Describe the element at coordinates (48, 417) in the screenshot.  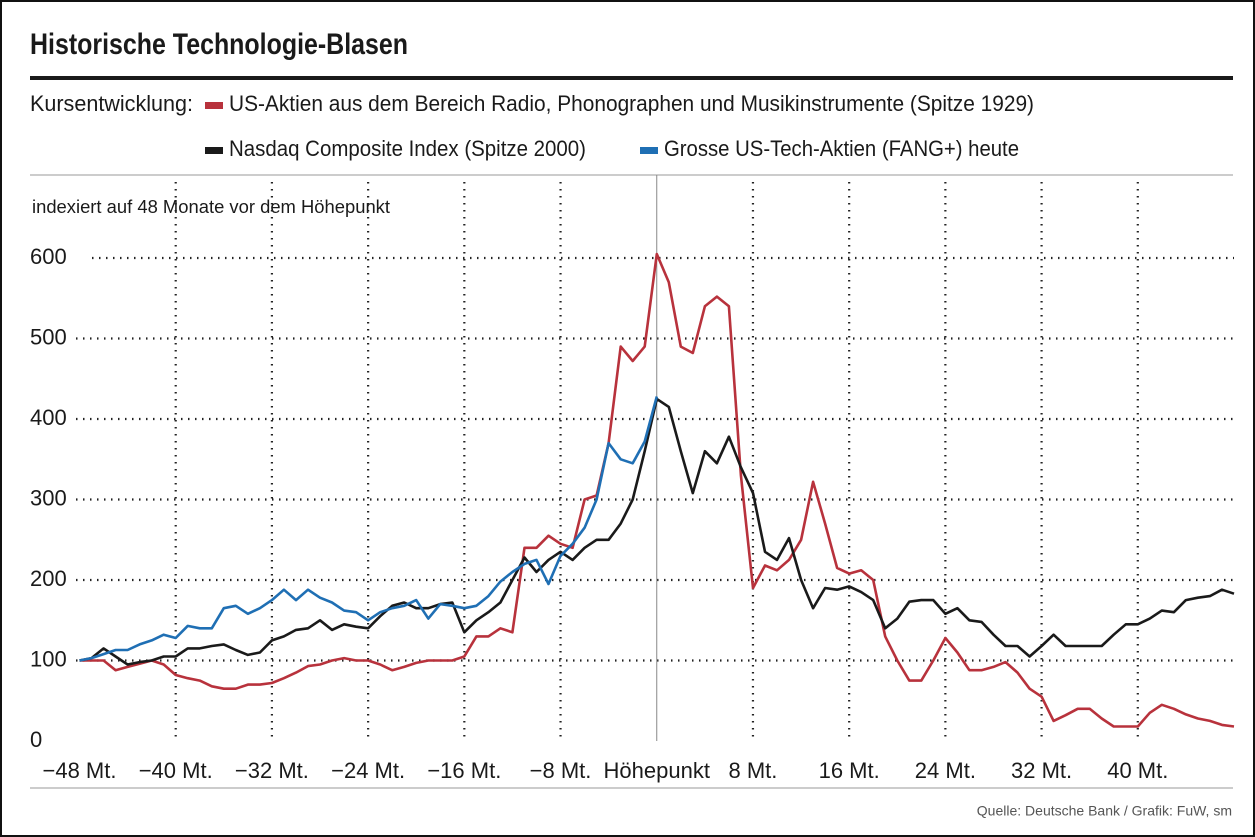
I see `y-tick-label: 400` at that location.